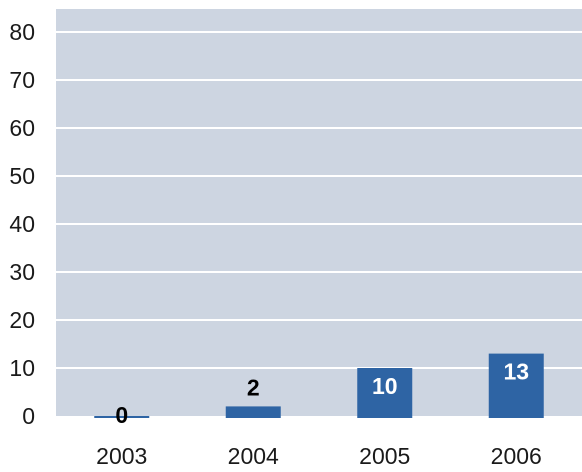  I want to click on x-tick-label-2004: 2004, so click(253, 456).